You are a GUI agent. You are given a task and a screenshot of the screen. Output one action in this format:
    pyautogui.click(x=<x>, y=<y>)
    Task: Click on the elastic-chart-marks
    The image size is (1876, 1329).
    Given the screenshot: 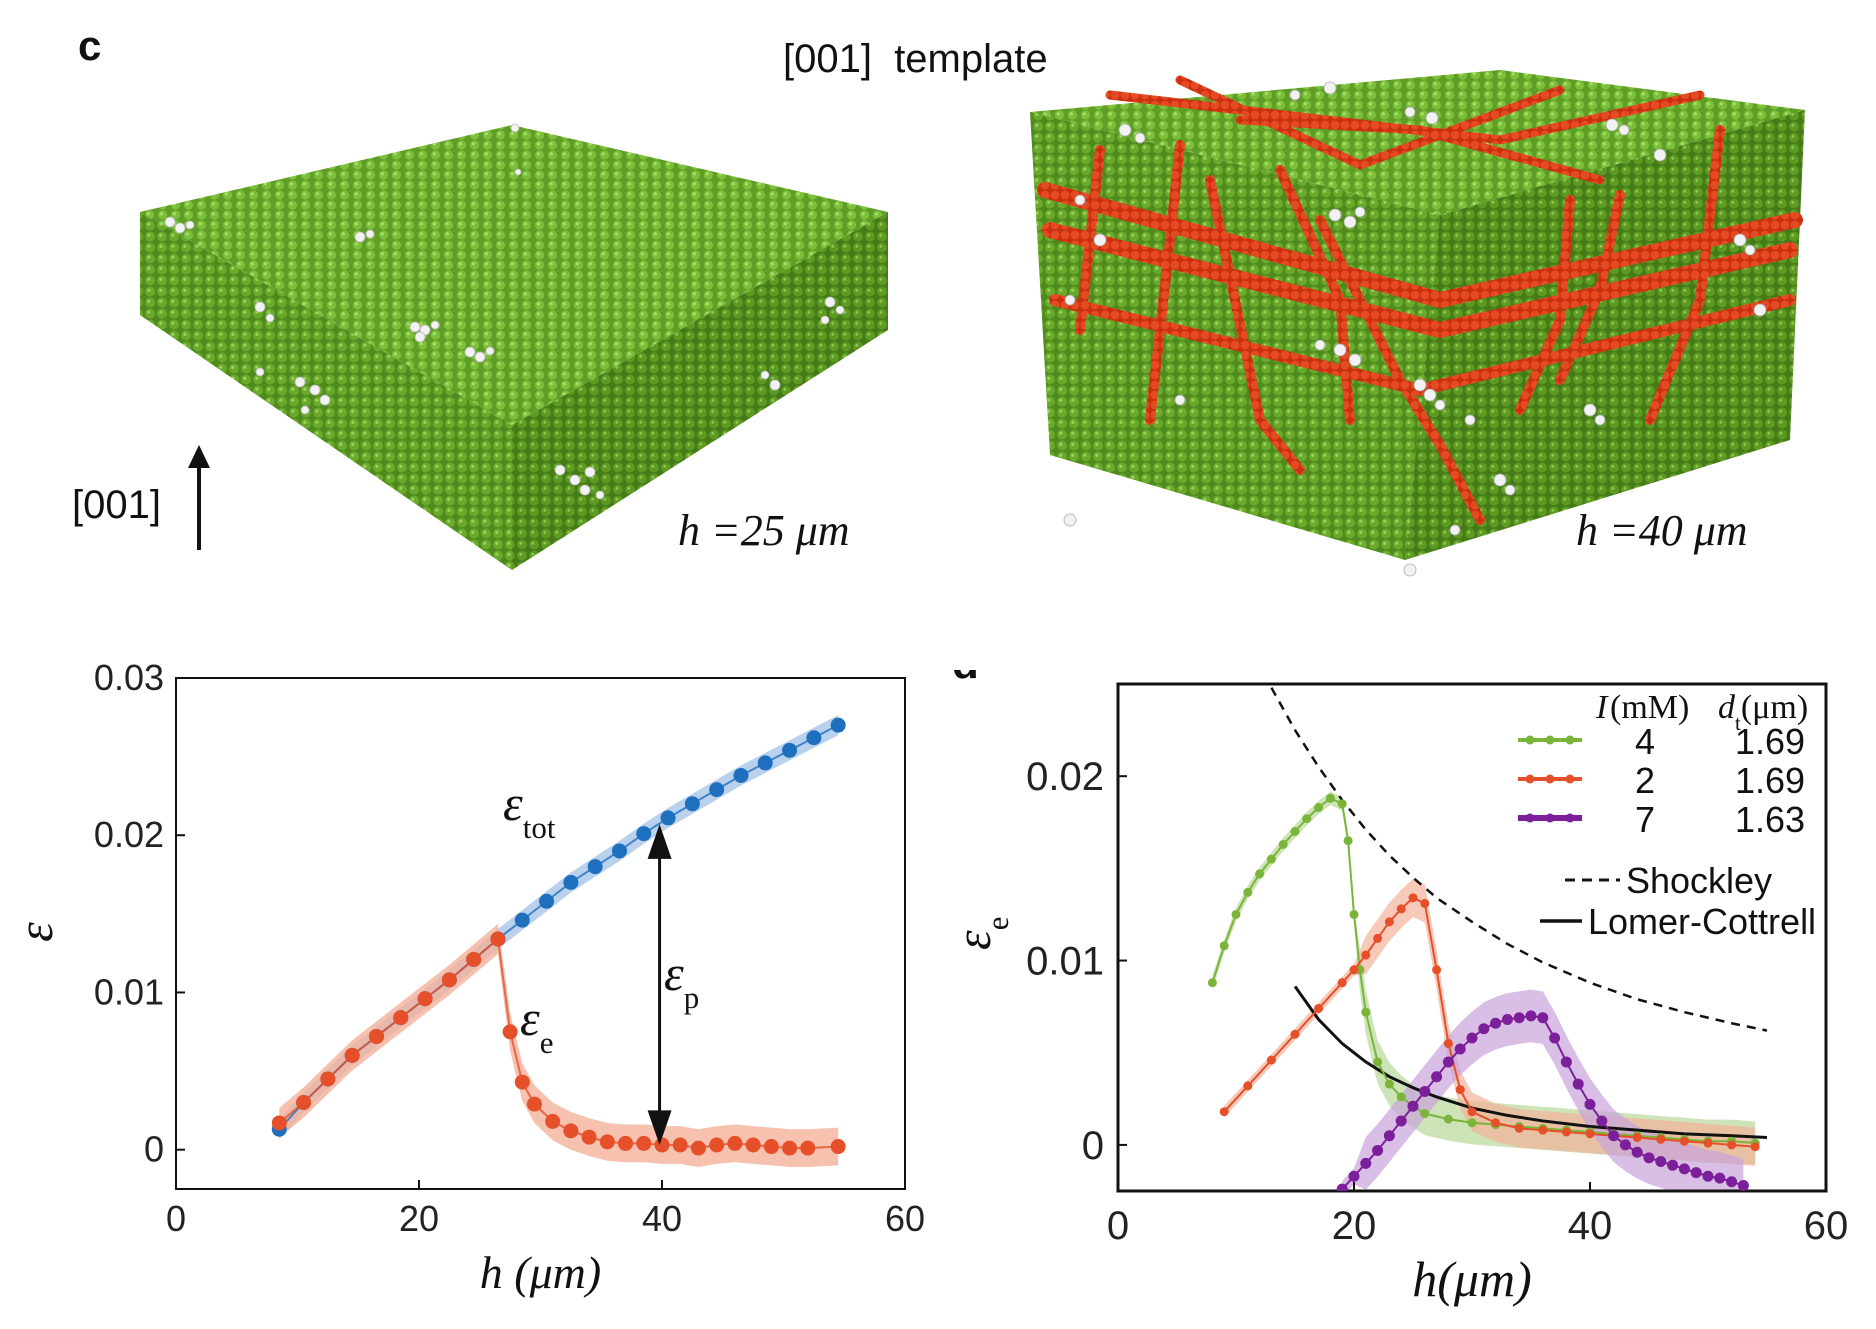 What is the action you would take?
    pyautogui.click(x=1487, y=939)
    